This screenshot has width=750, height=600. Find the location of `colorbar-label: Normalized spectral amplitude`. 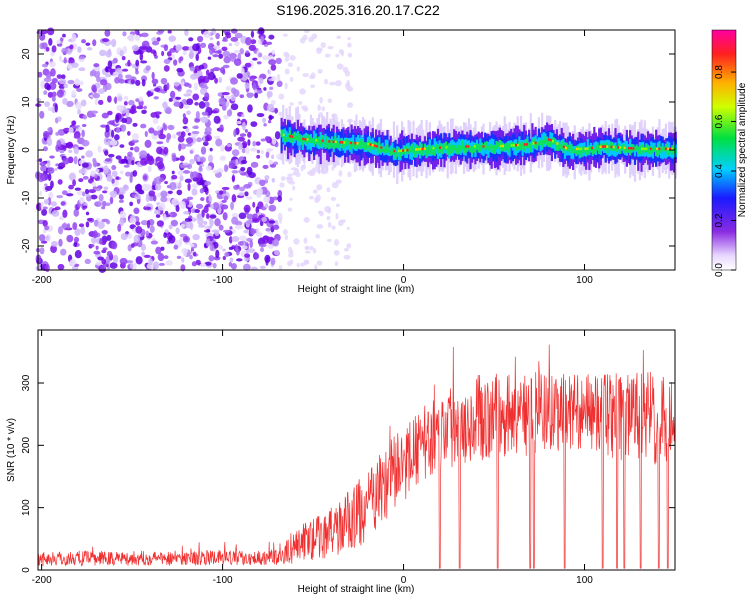

colorbar-label: Normalized spectral amplitude is located at coordinates (742, 149).